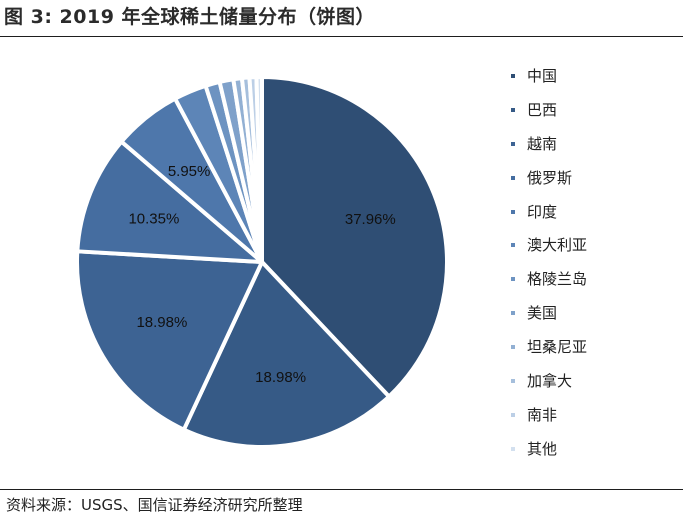  What do you see at coordinates (592, 386) in the screenshot?
I see `legend-item-9: 加拿大` at bounding box center [592, 386].